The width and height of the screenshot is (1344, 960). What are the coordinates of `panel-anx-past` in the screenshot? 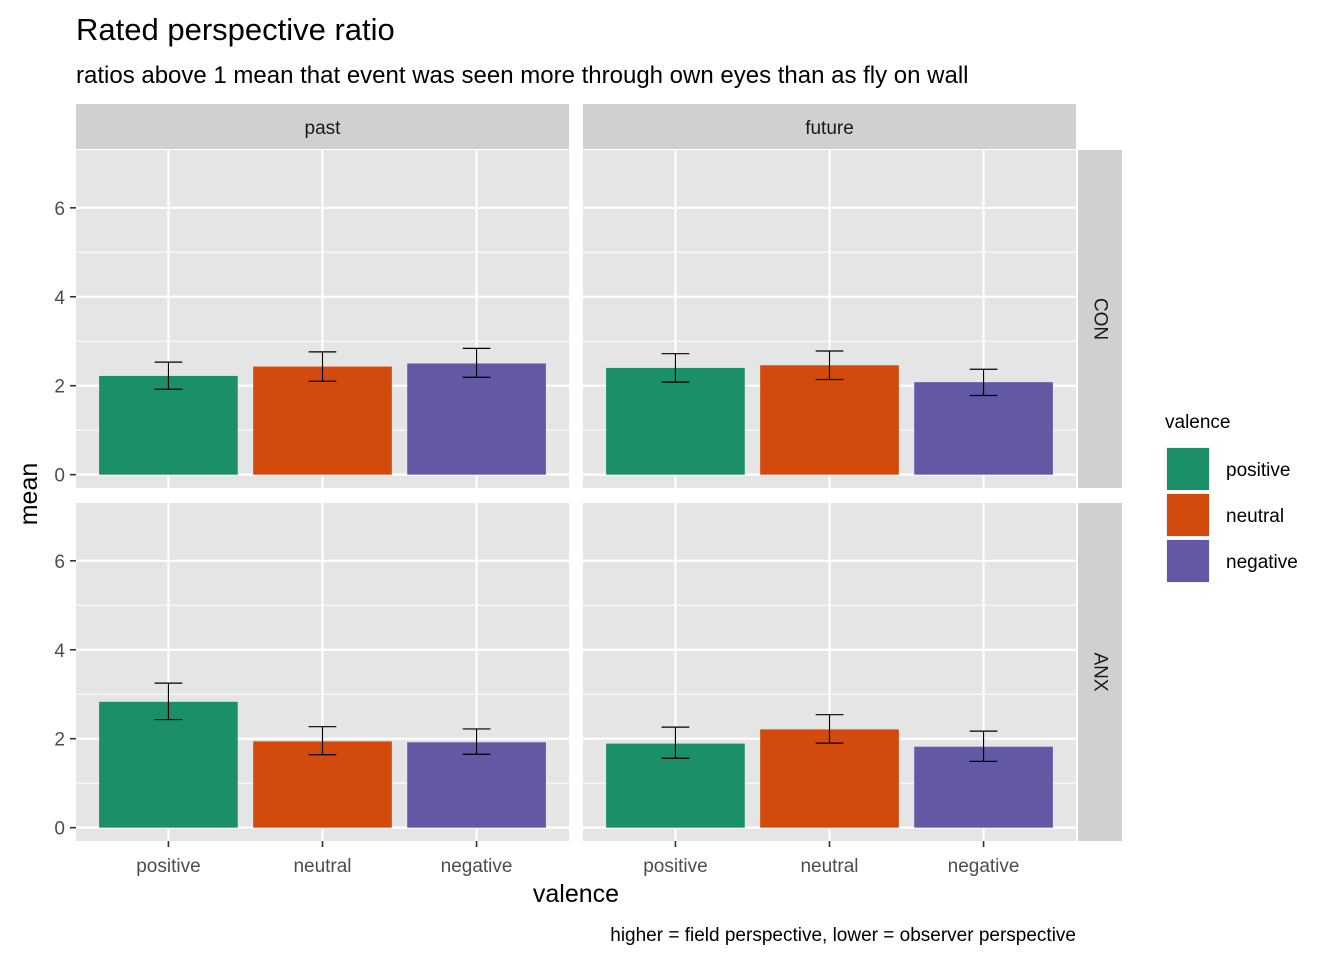 It's located at (322, 672).